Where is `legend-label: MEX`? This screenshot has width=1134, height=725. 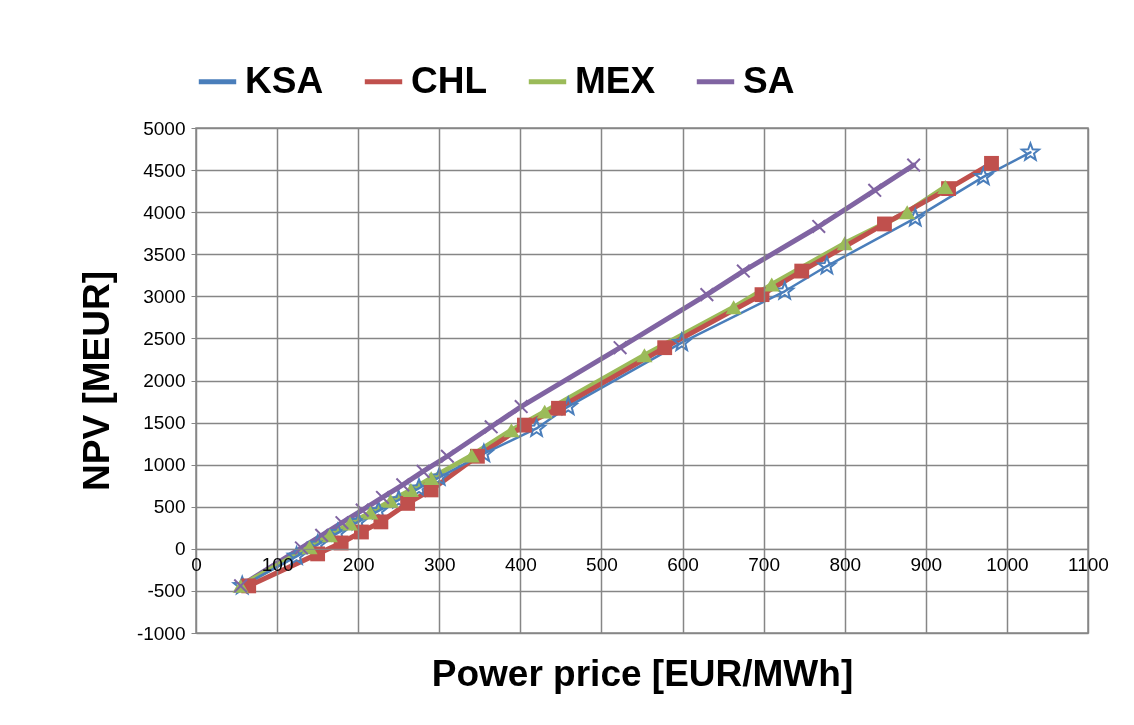
legend-label: MEX is located at coordinates (615, 80).